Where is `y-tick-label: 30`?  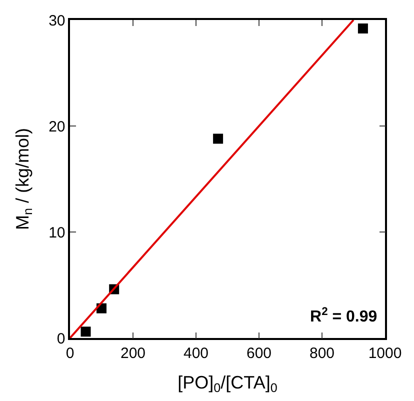 y-tick-label: 30 is located at coordinates (57, 21).